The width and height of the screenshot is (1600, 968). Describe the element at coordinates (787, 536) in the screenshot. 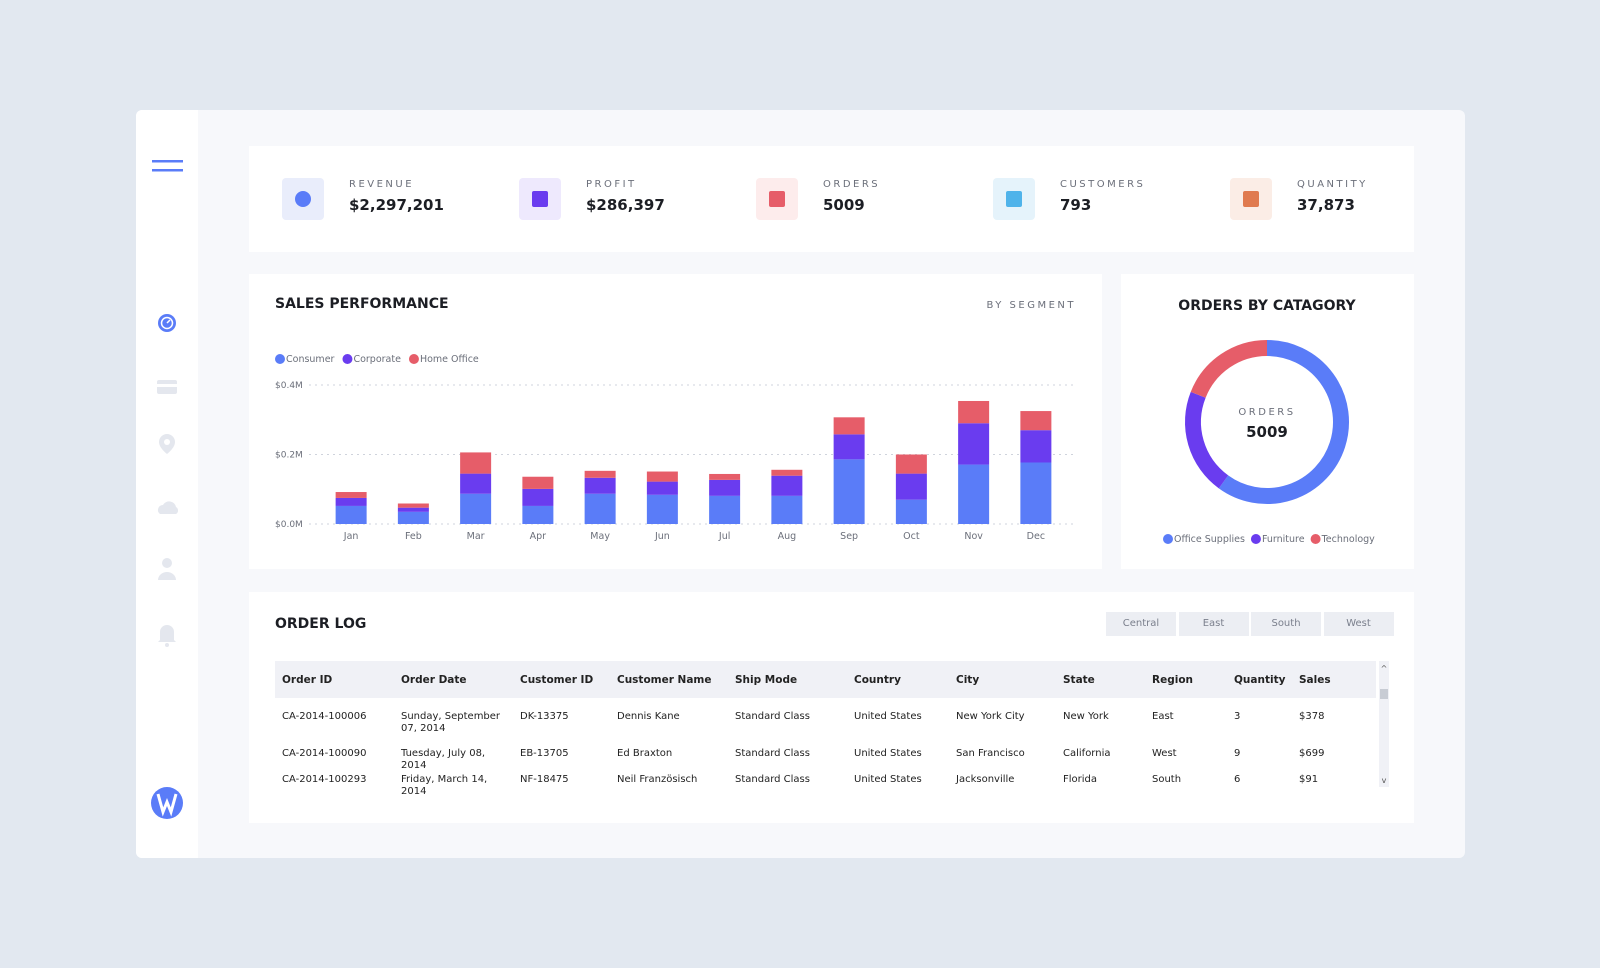

I see `x-tick-label: Aug` at that location.